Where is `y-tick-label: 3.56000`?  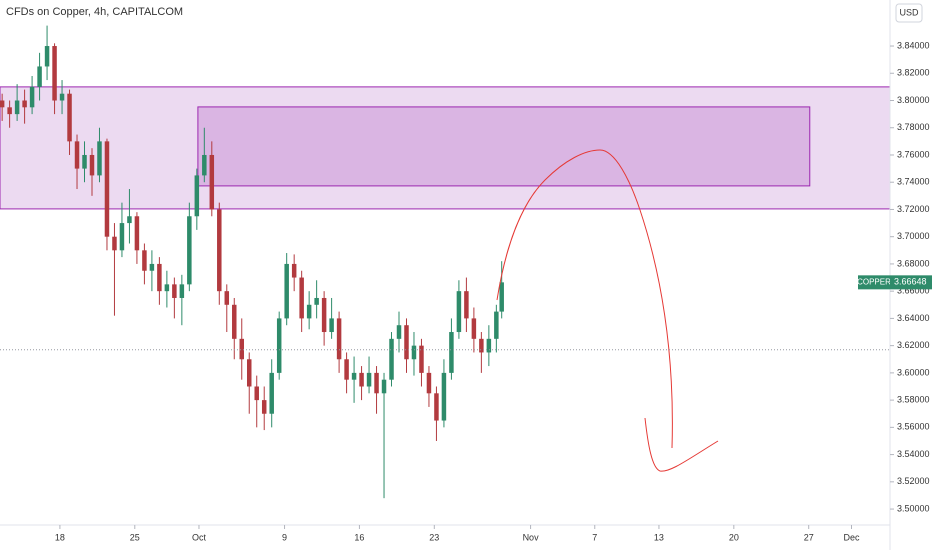
y-tick-label: 3.56000 is located at coordinates (913, 427).